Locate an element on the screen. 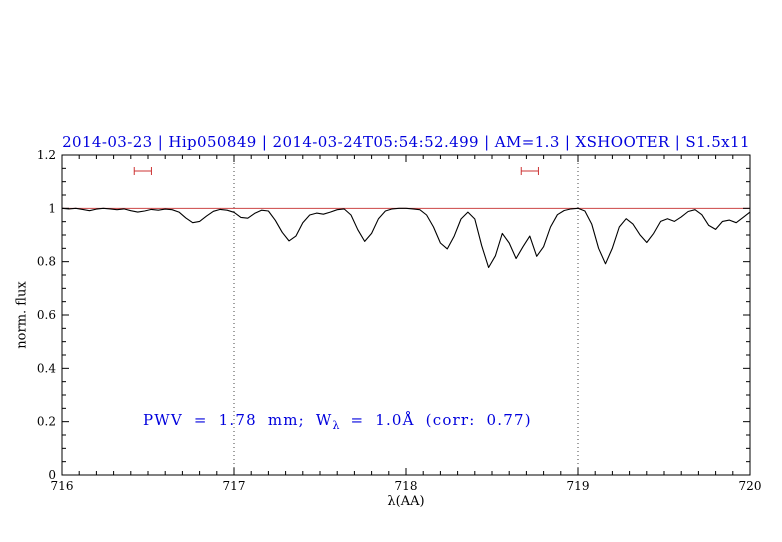 This screenshot has width=782, height=542. x-tick-label: 716 is located at coordinates (62, 486).